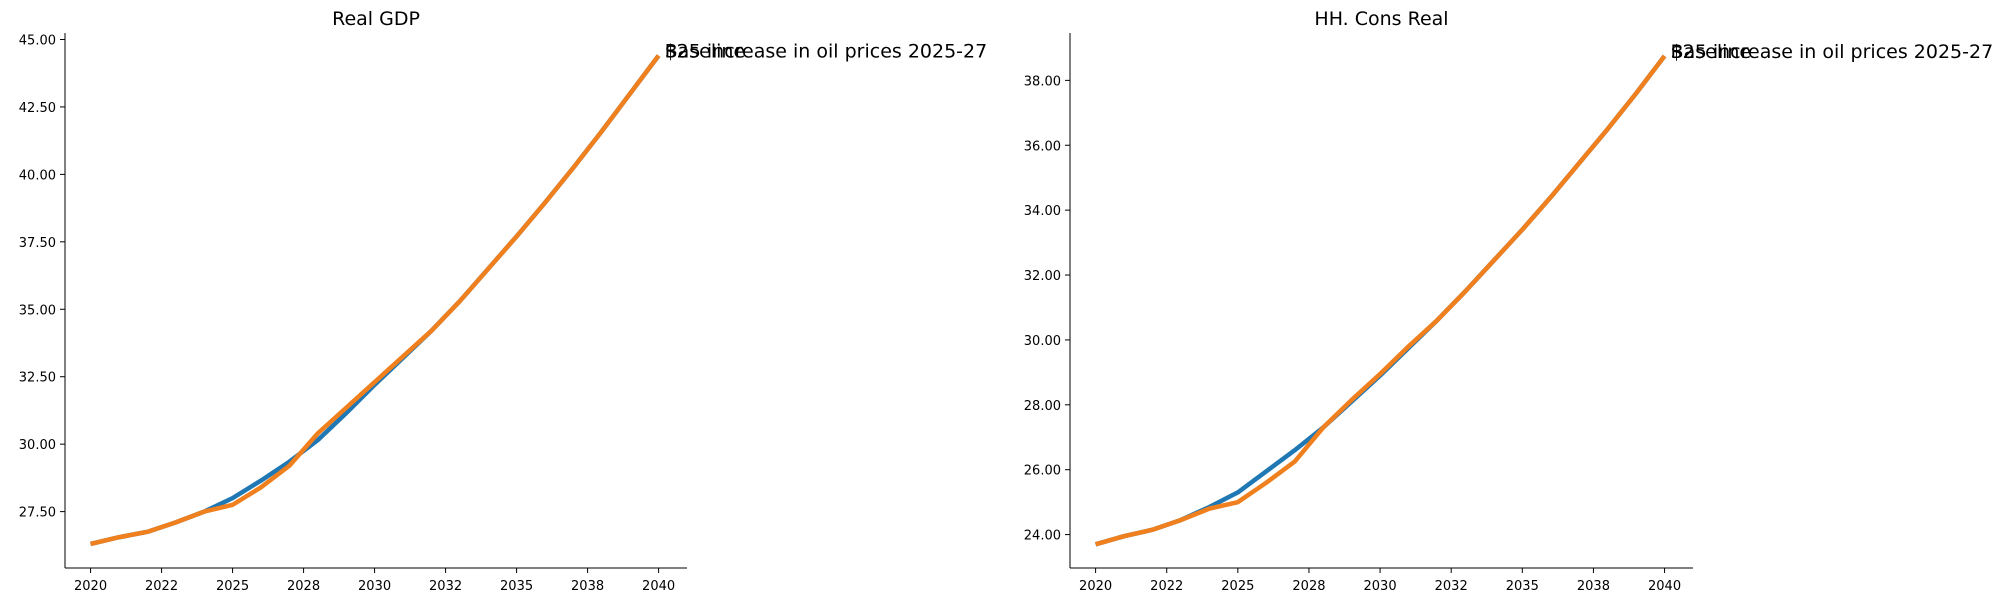 The width and height of the screenshot is (2011, 603). I want to click on y-tick-label: 45.00, so click(37, 40).